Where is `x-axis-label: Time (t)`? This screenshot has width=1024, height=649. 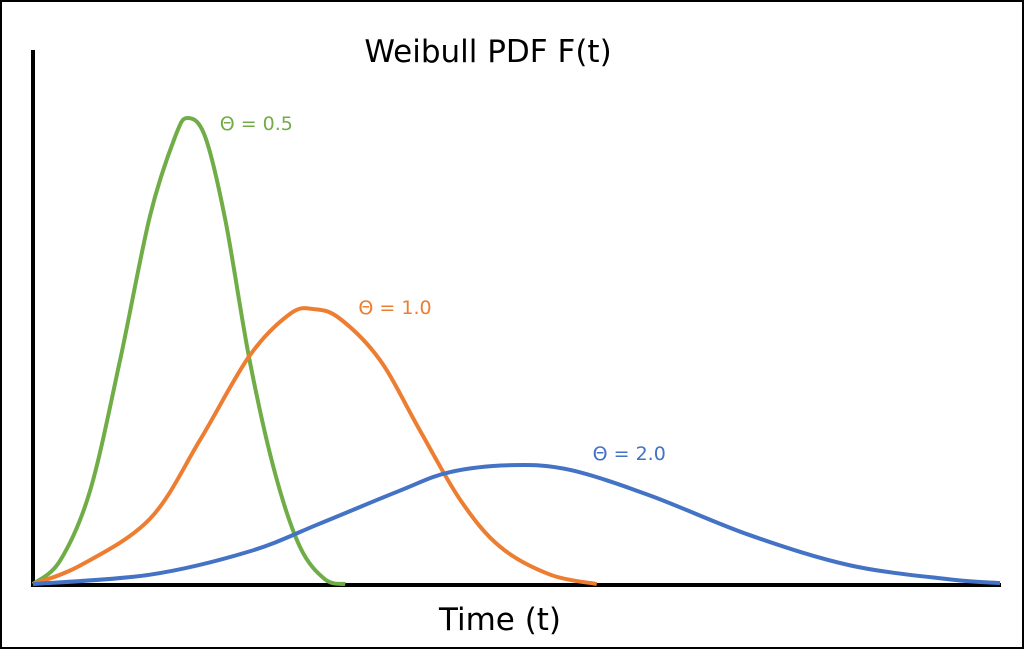 x-axis-label: Time (t) is located at coordinates (499, 620).